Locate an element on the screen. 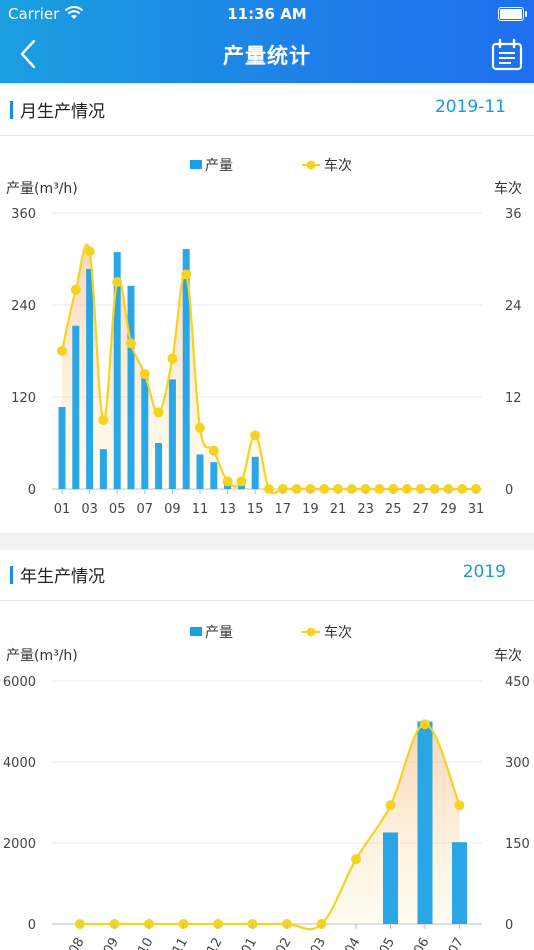 This screenshot has height=950, width=534. y-tick-label: 120 is located at coordinates (23, 398).